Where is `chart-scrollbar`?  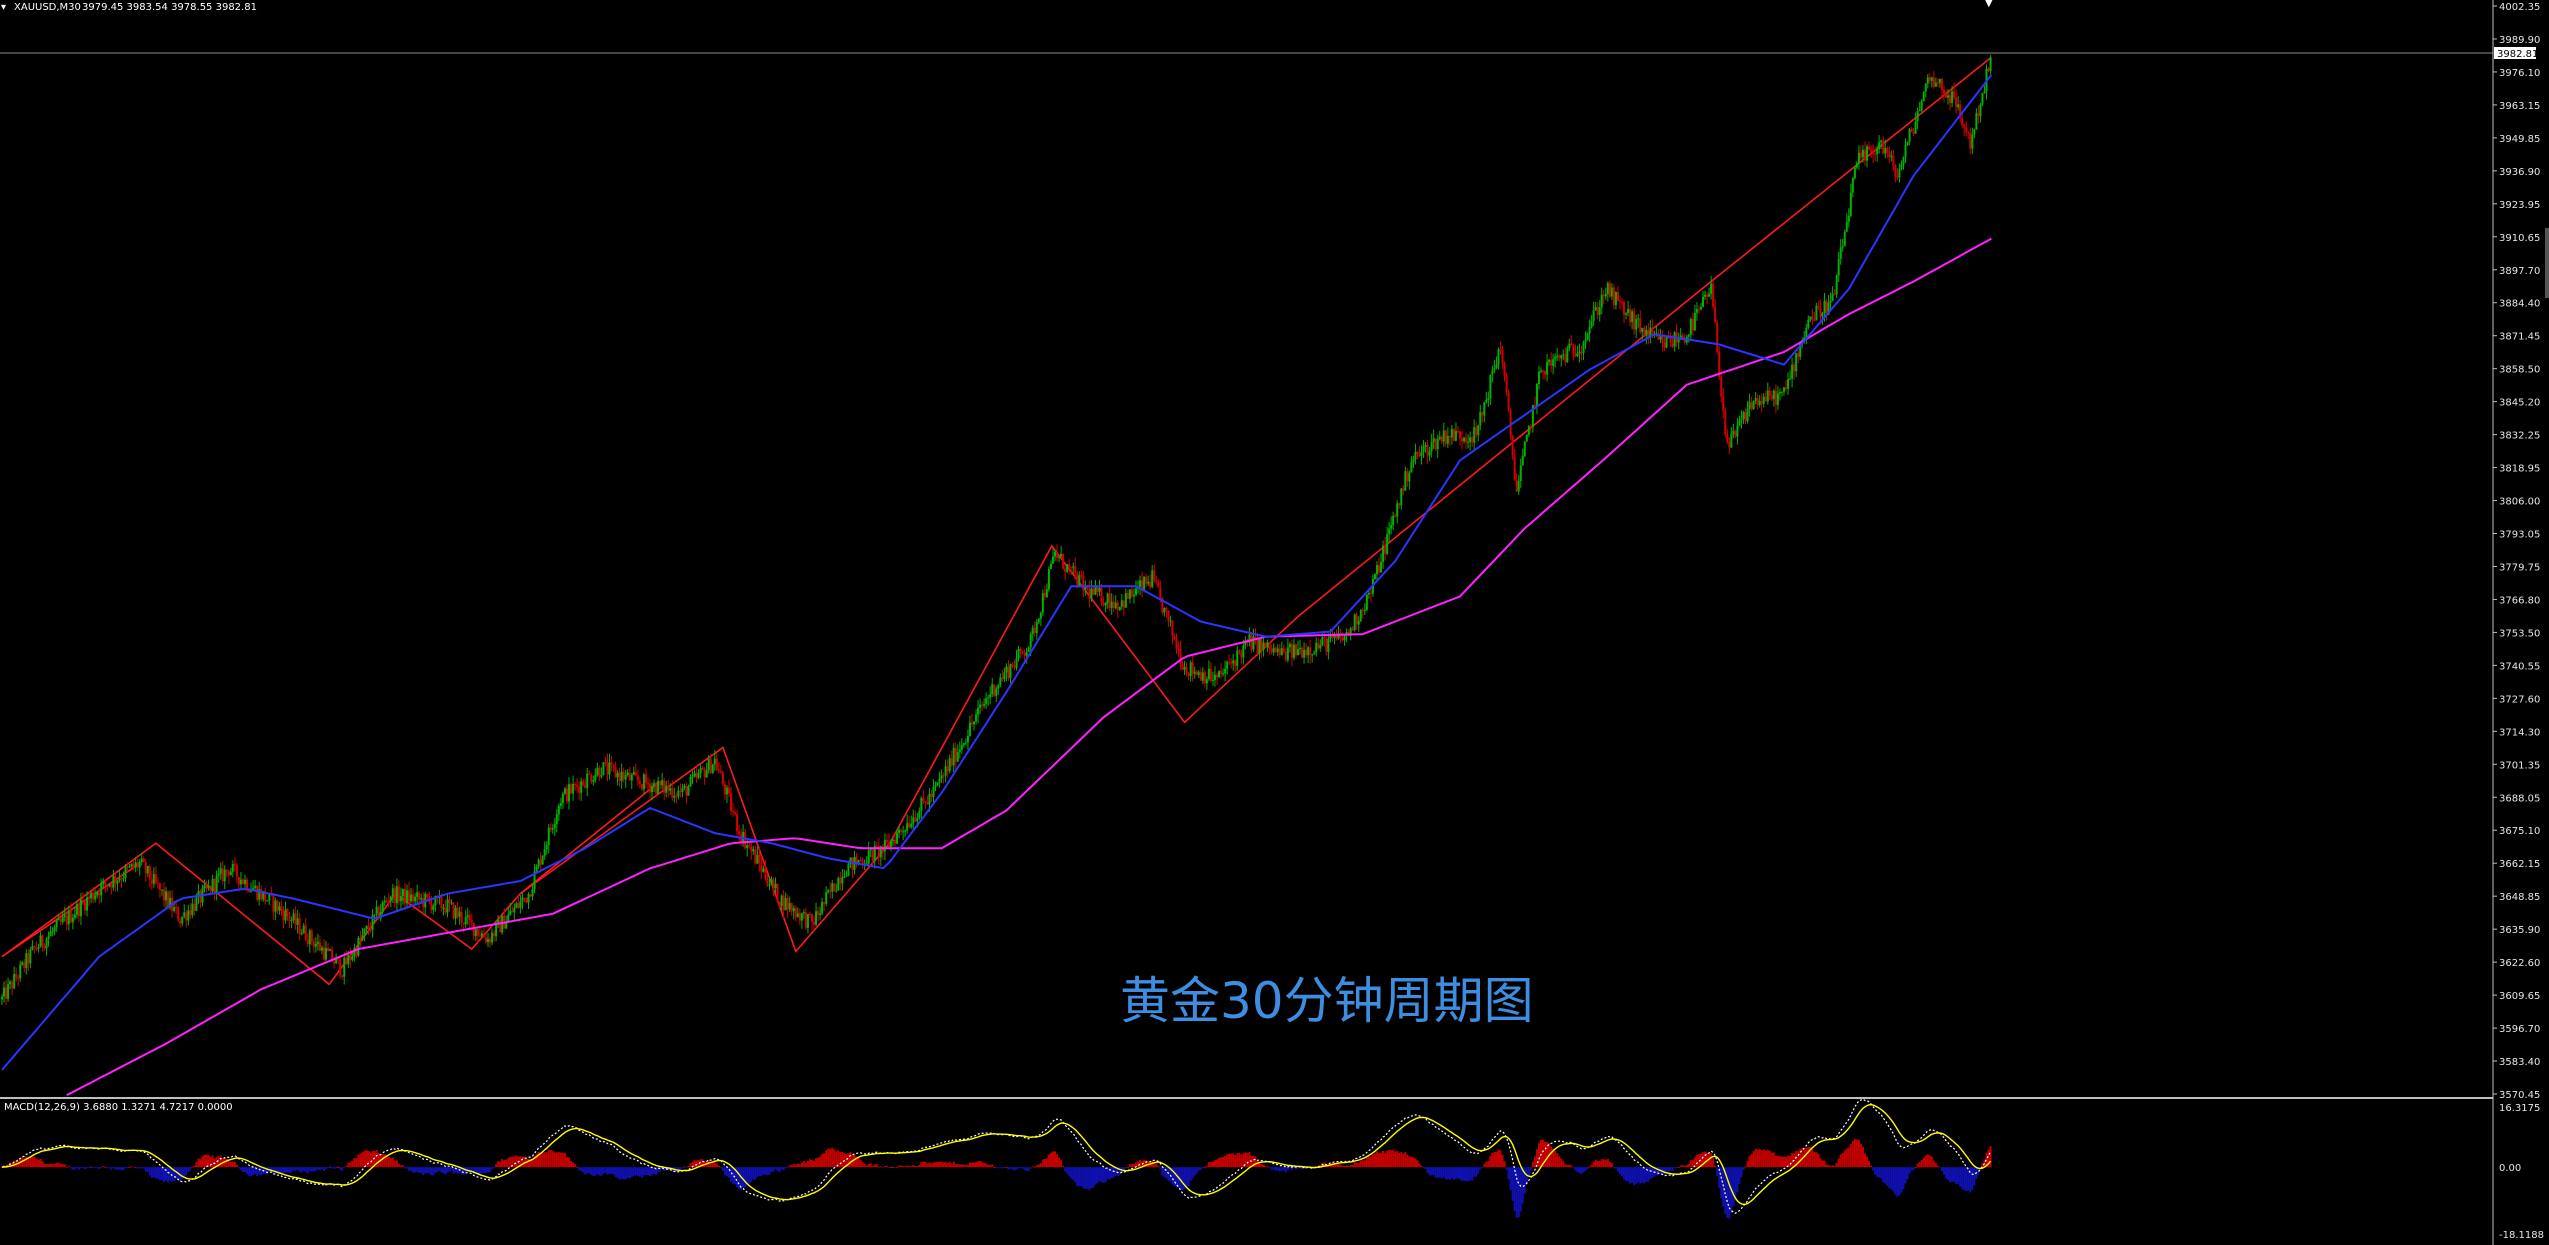
chart-scrollbar is located at coordinates (2547, 263).